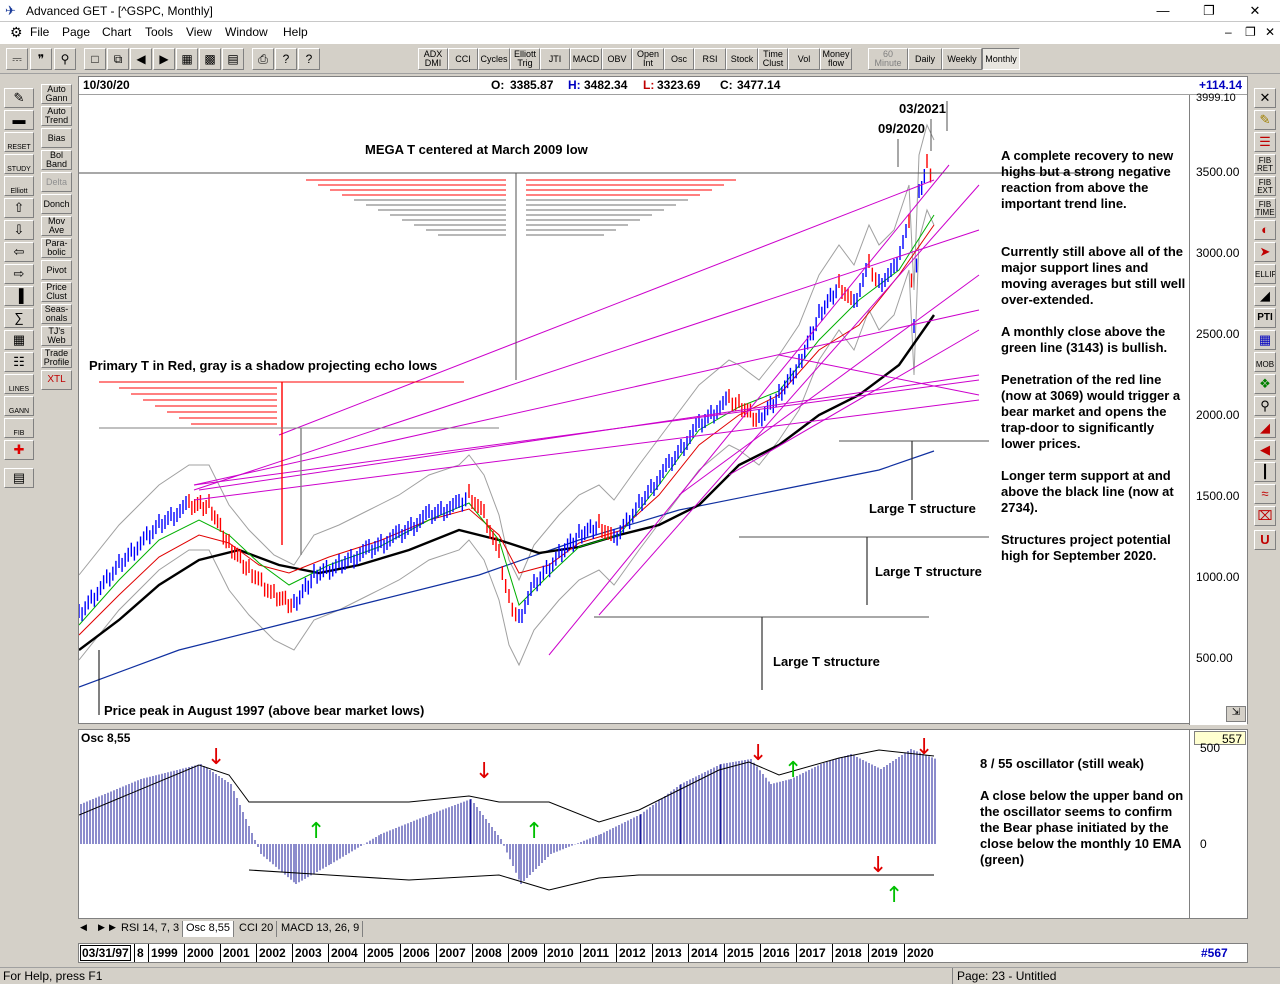 Image resolution: width=1280 pixels, height=984 pixels. What do you see at coordinates (210, 59) in the screenshot?
I see `grid-icon: ▩` at bounding box center [210, 59].